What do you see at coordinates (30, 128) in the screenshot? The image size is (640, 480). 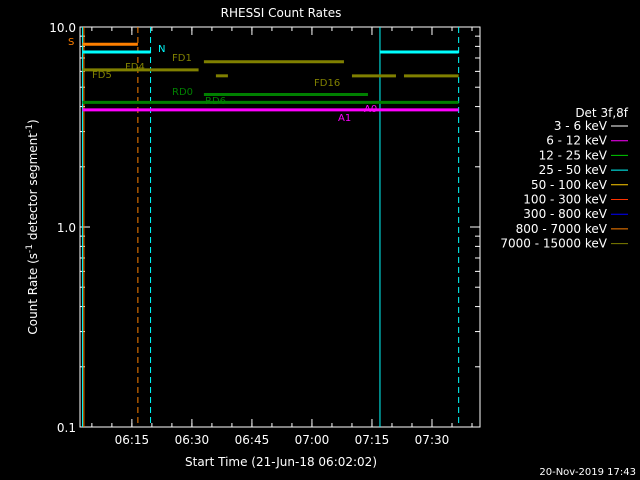 I see `y-axis-label-sup2: -1` at bounding box center [30, 128].